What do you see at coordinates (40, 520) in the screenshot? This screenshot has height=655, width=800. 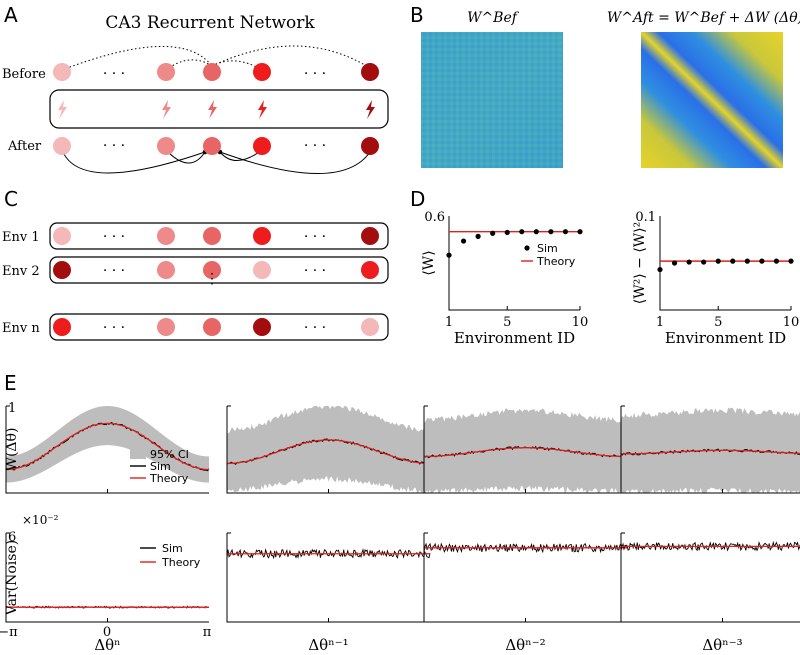 I see `y-scale-label: ×10⁻²` at bounding box center [40, 520].